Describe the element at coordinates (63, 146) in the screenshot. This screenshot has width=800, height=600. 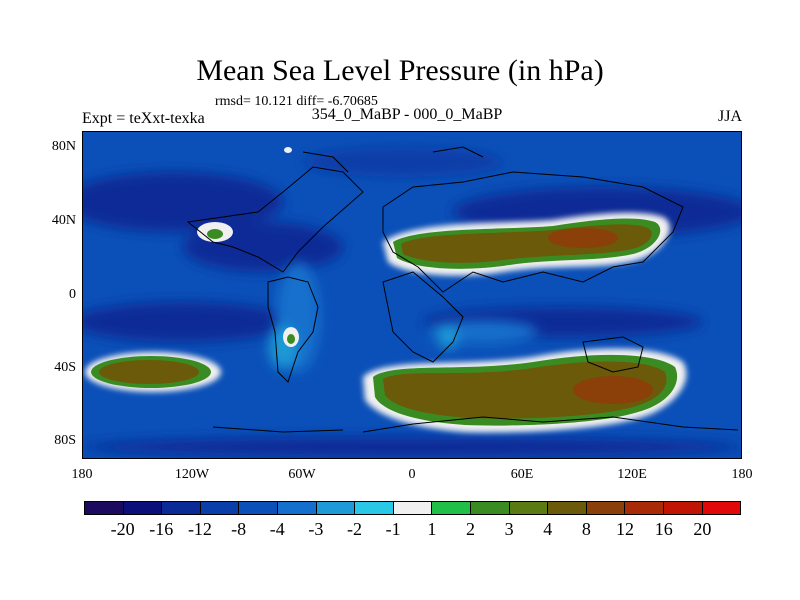
I see `y-label-80n: 80N` at that location.